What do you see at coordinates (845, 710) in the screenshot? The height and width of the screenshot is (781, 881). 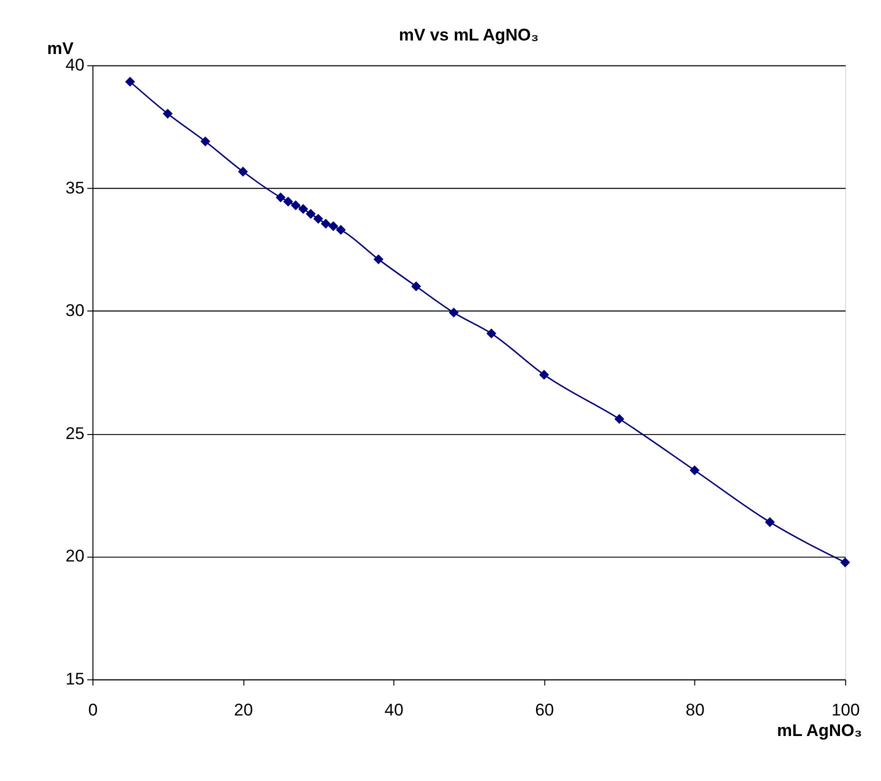 I see `x-tick-label: 100` at bounding box center [845, 710].